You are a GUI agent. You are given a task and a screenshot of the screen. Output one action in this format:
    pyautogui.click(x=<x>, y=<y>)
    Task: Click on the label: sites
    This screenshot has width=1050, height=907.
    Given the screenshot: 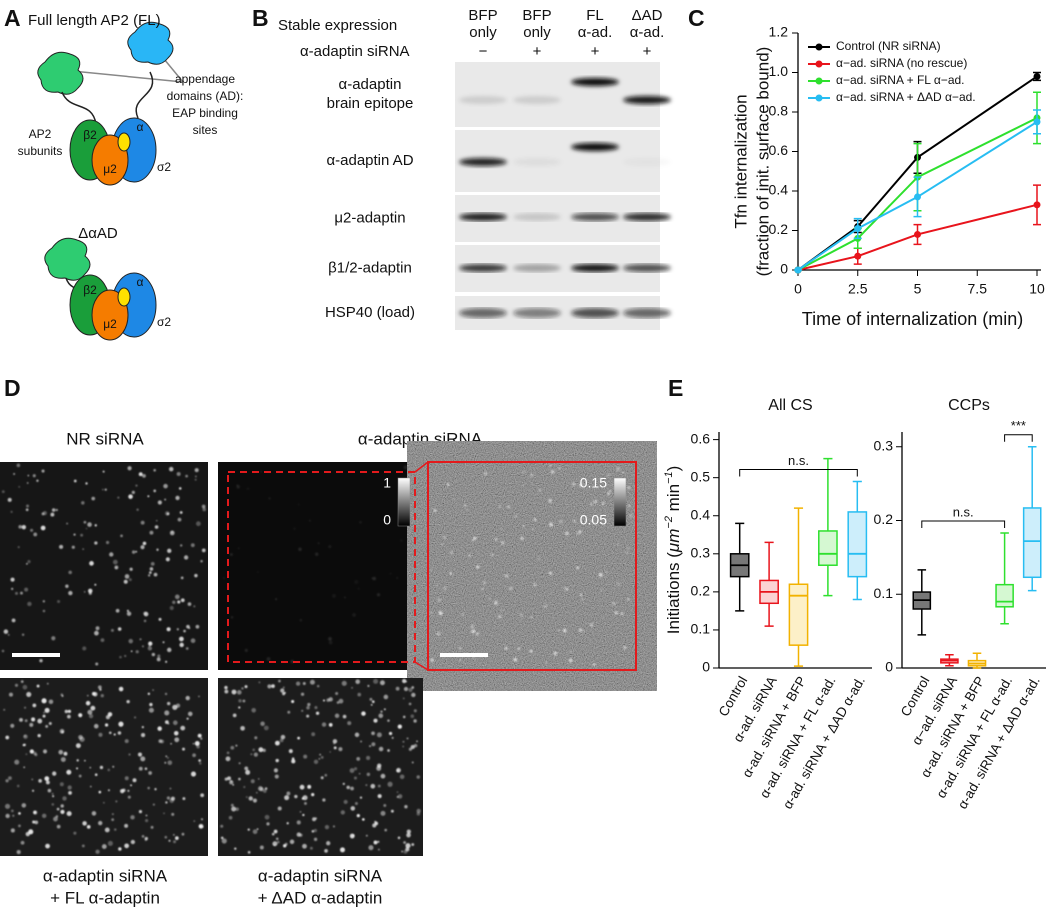 What is the action you would take?
    pyautogui.click(x=205, y=130)
    